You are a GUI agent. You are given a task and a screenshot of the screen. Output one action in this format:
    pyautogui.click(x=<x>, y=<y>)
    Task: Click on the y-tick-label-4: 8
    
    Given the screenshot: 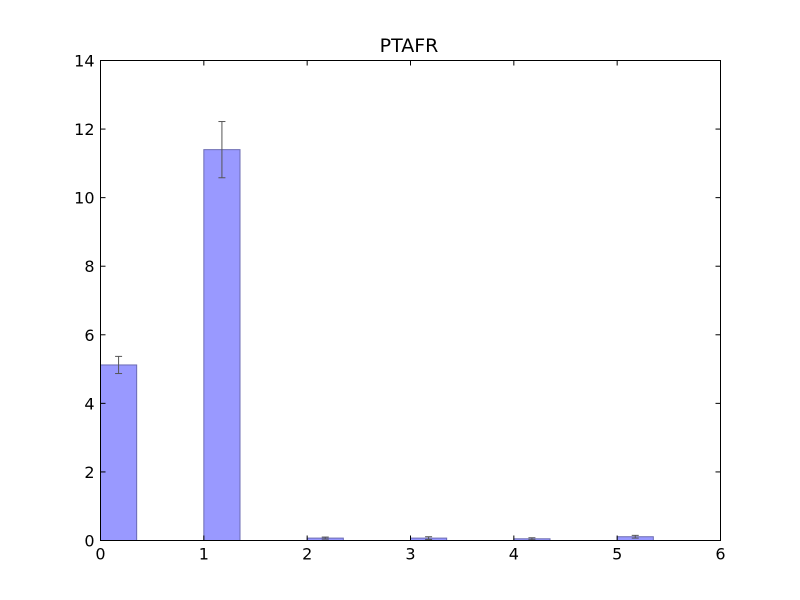 What is the action you would take?
    pyautogui.click(x=89, y=266)
    